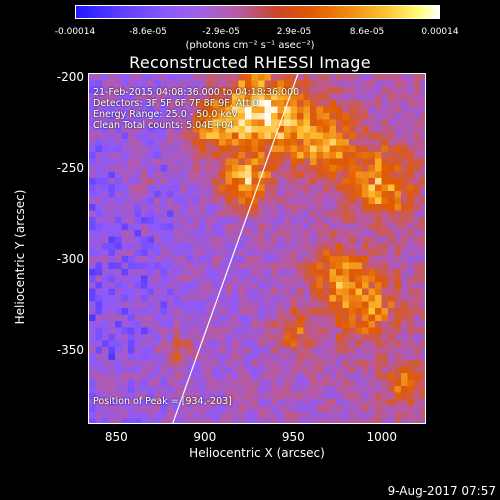  What do you see at coordinates (163, 125) in the screenshot?
I see `annotation-counts: Clean Total counts: 5.04E+04` at bounding box center [163, 125].